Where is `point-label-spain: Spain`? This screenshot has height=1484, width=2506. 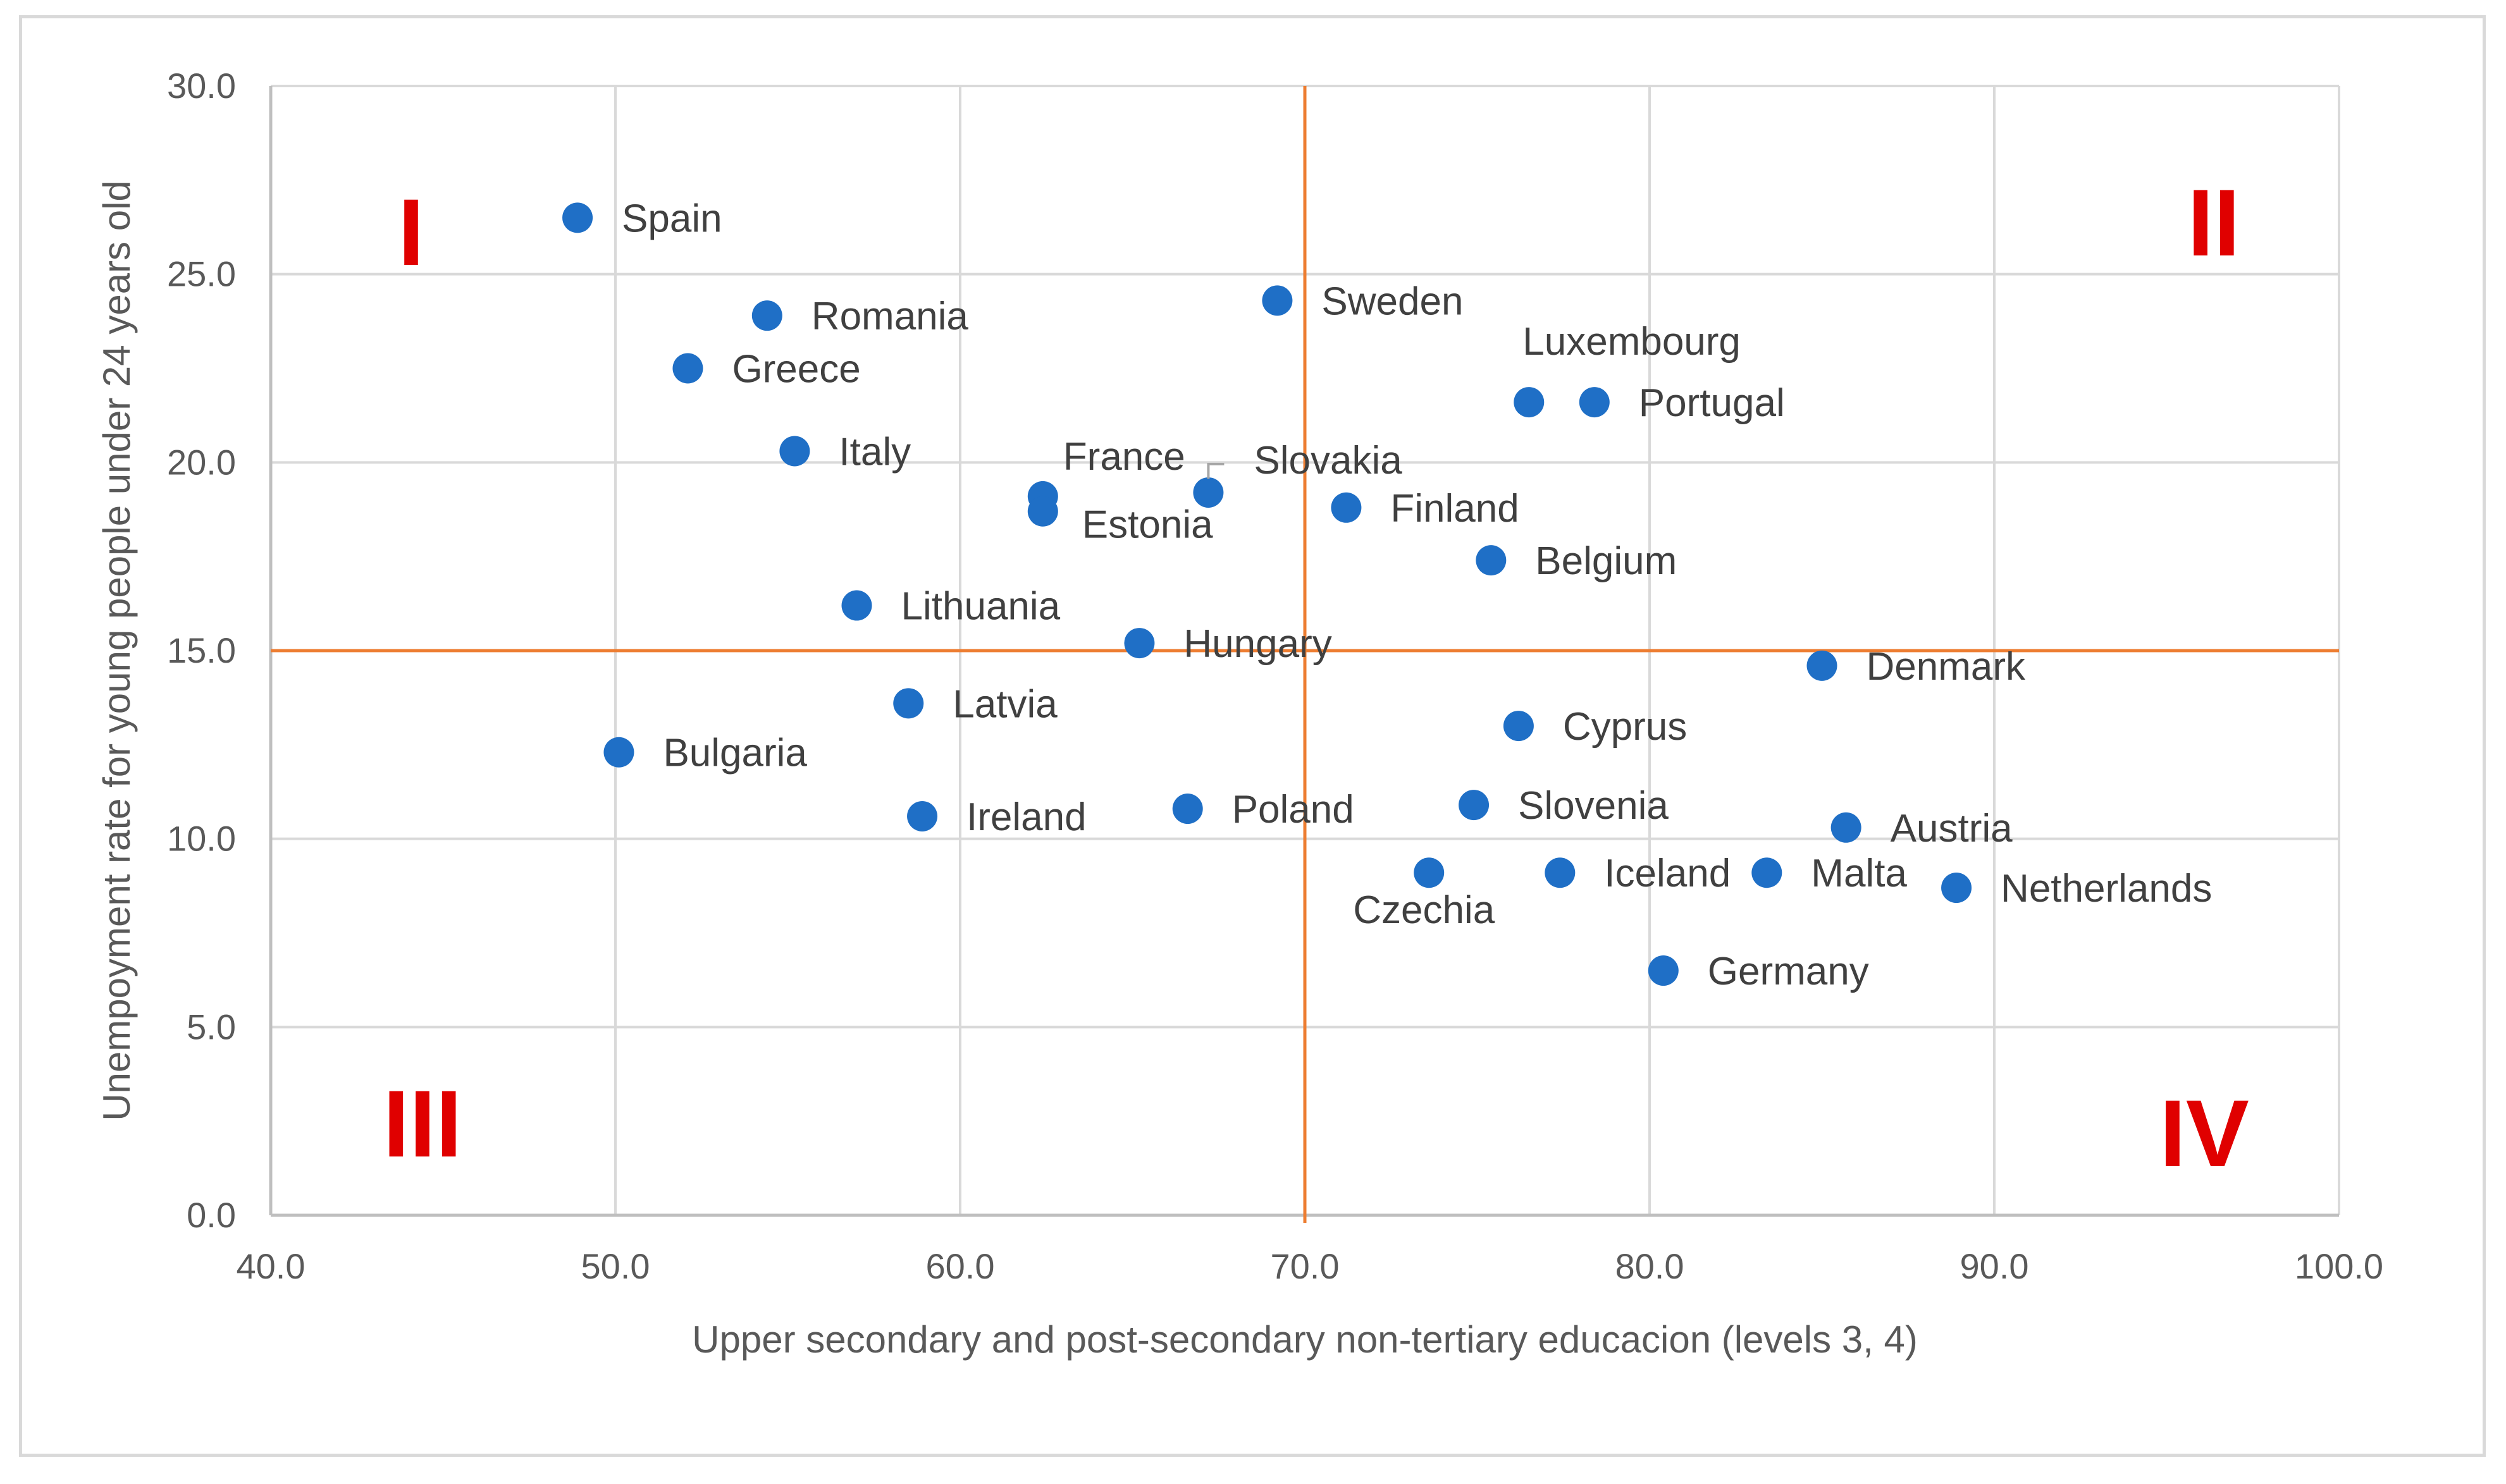
point-label-spain: Spain is located at coordinates (672, 218).